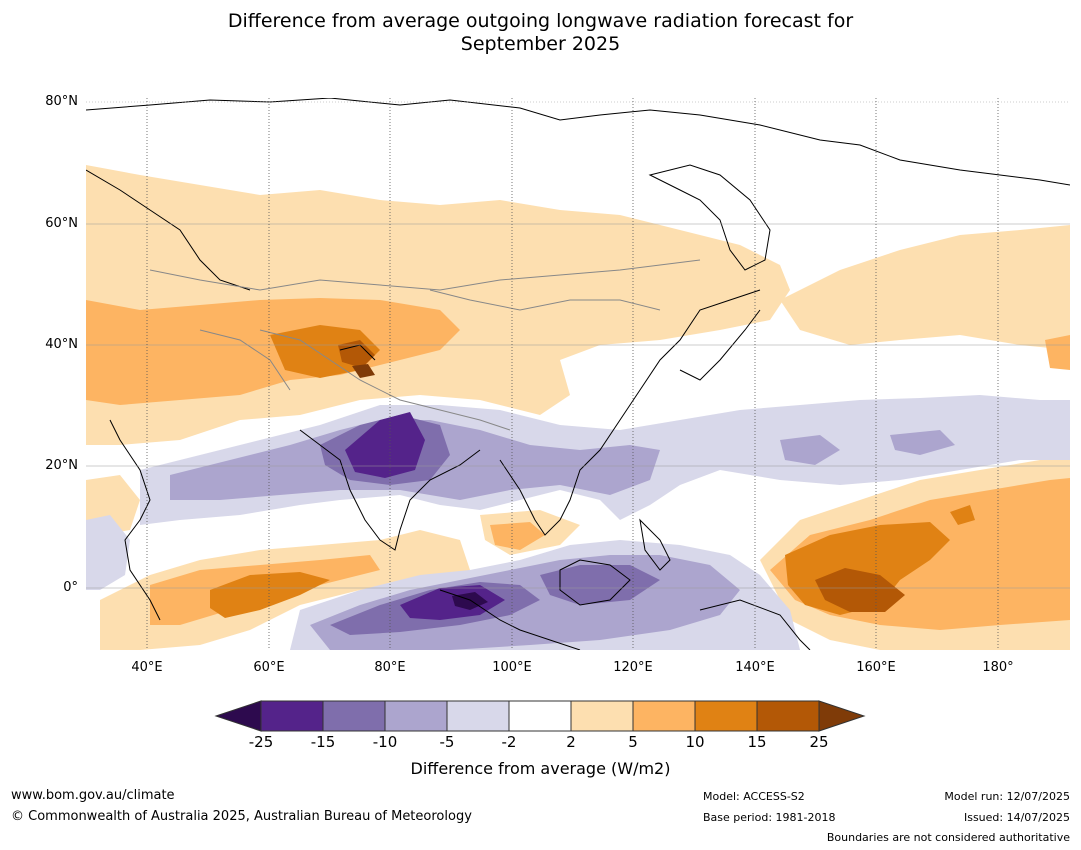 The width and height of the screenshot is (1081, 850). I want to click on title-line-2: September 2025, so click(540, 44).